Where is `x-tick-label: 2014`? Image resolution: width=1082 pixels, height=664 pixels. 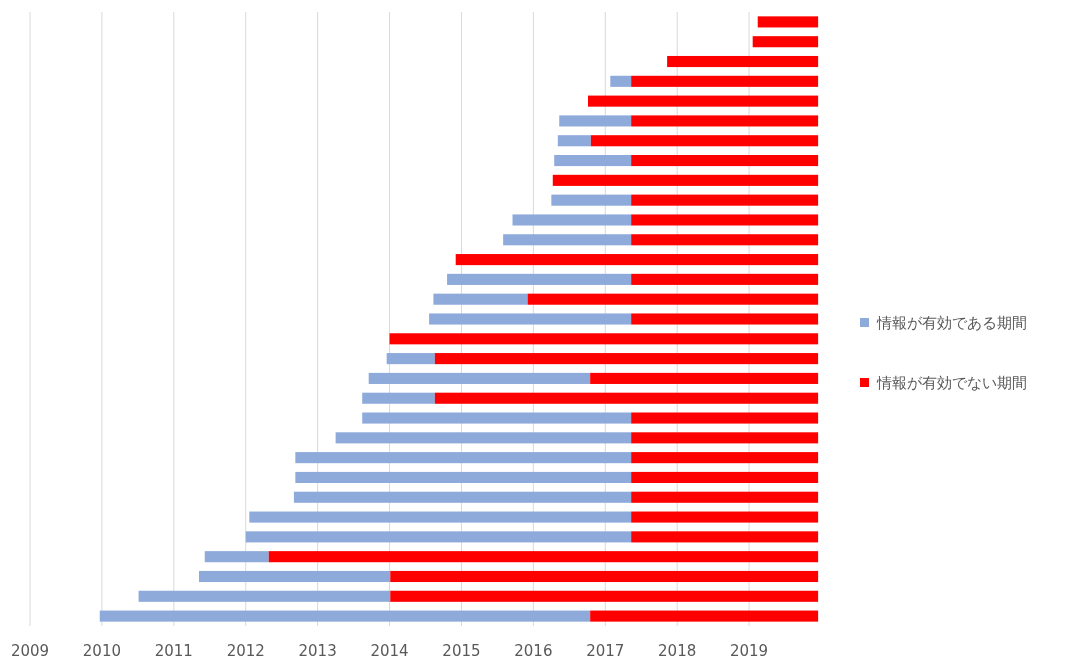
x-tick-label: 2014 is located at coordinates (389, 651).